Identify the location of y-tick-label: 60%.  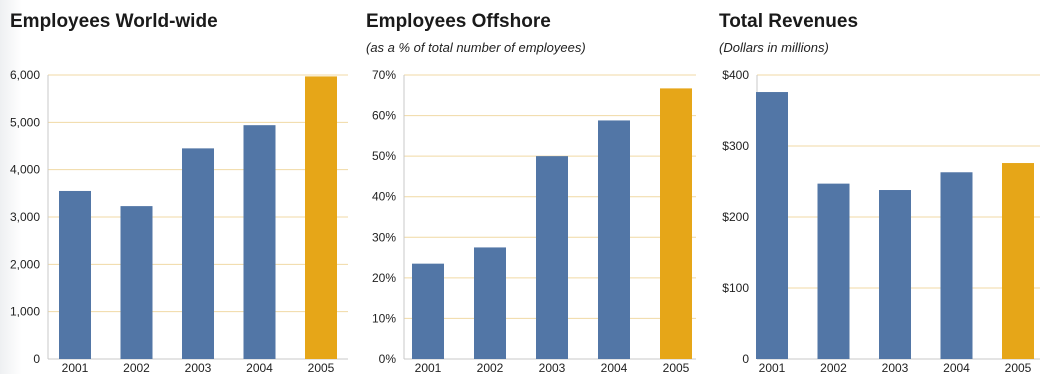
(384, 116).